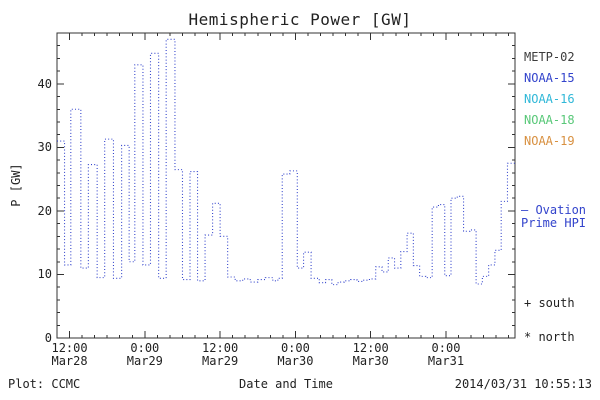 The image size is (600, 400). Describe the element at coordinates (44, 147) in the screenshot. I see `y-tick-label-30: 30` at that location.